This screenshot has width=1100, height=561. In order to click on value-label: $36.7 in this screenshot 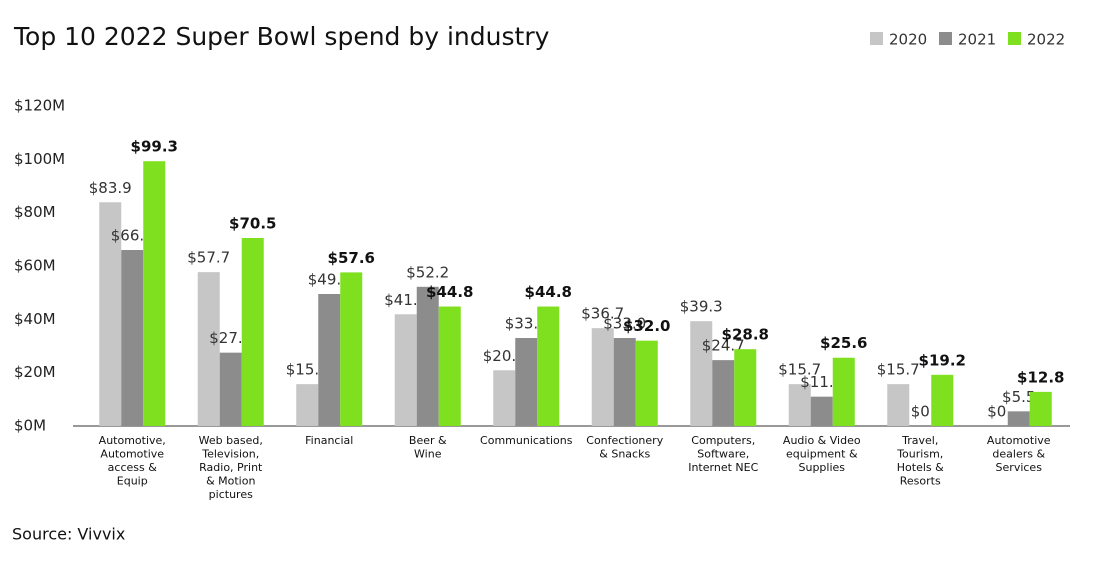, I will do `click(602, 314)`.